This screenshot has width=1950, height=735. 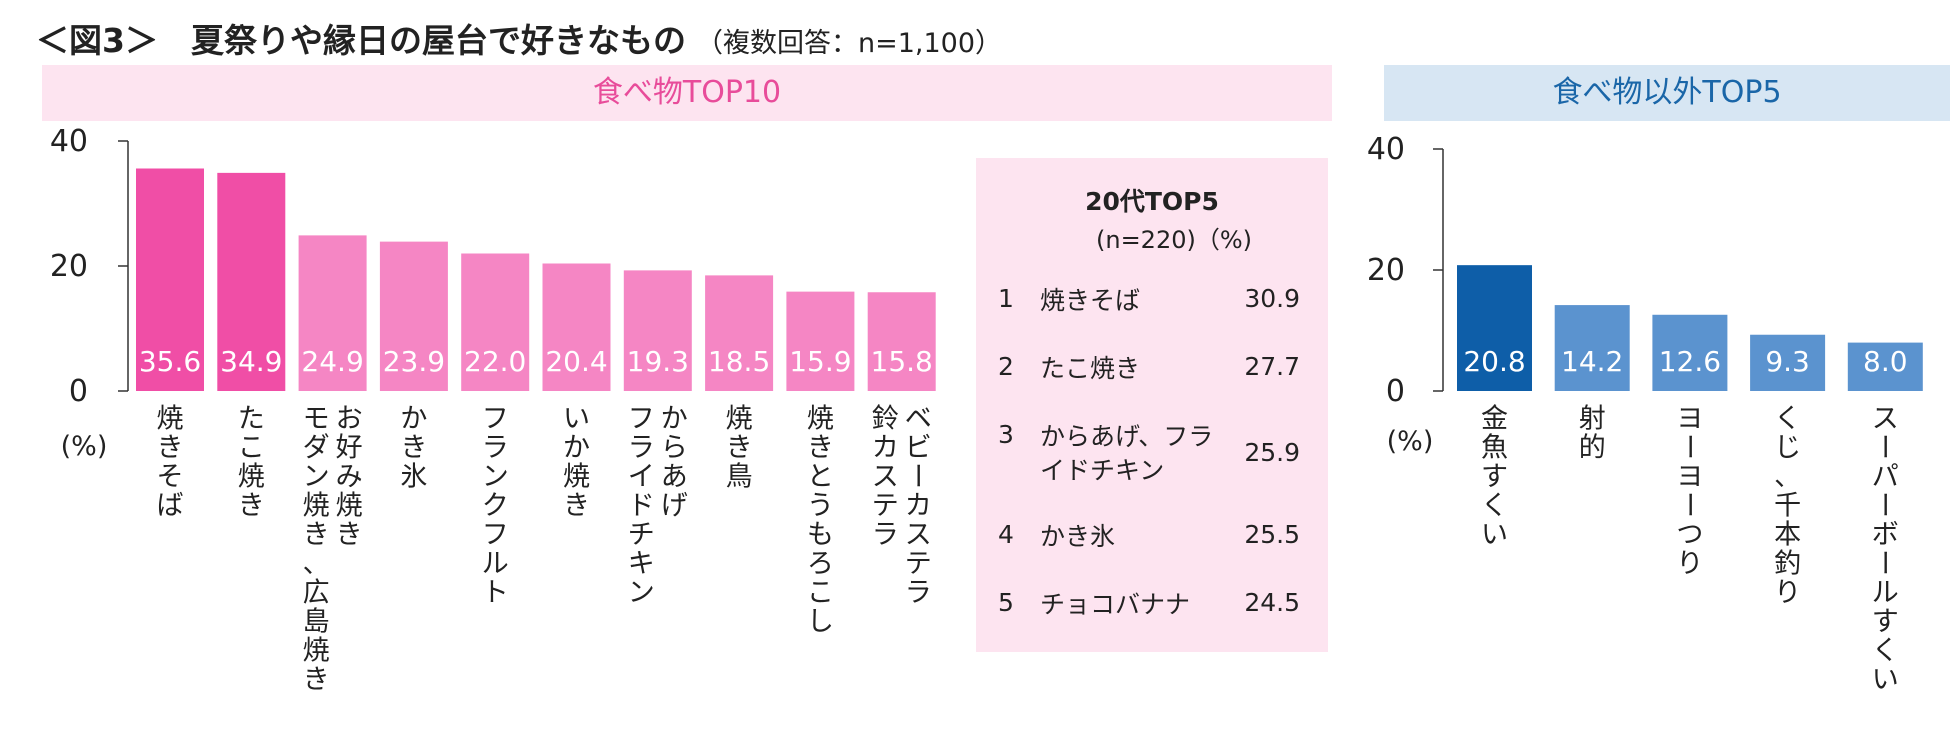 I want to click on category-label-char: つ, so click(x=1689, y=535).